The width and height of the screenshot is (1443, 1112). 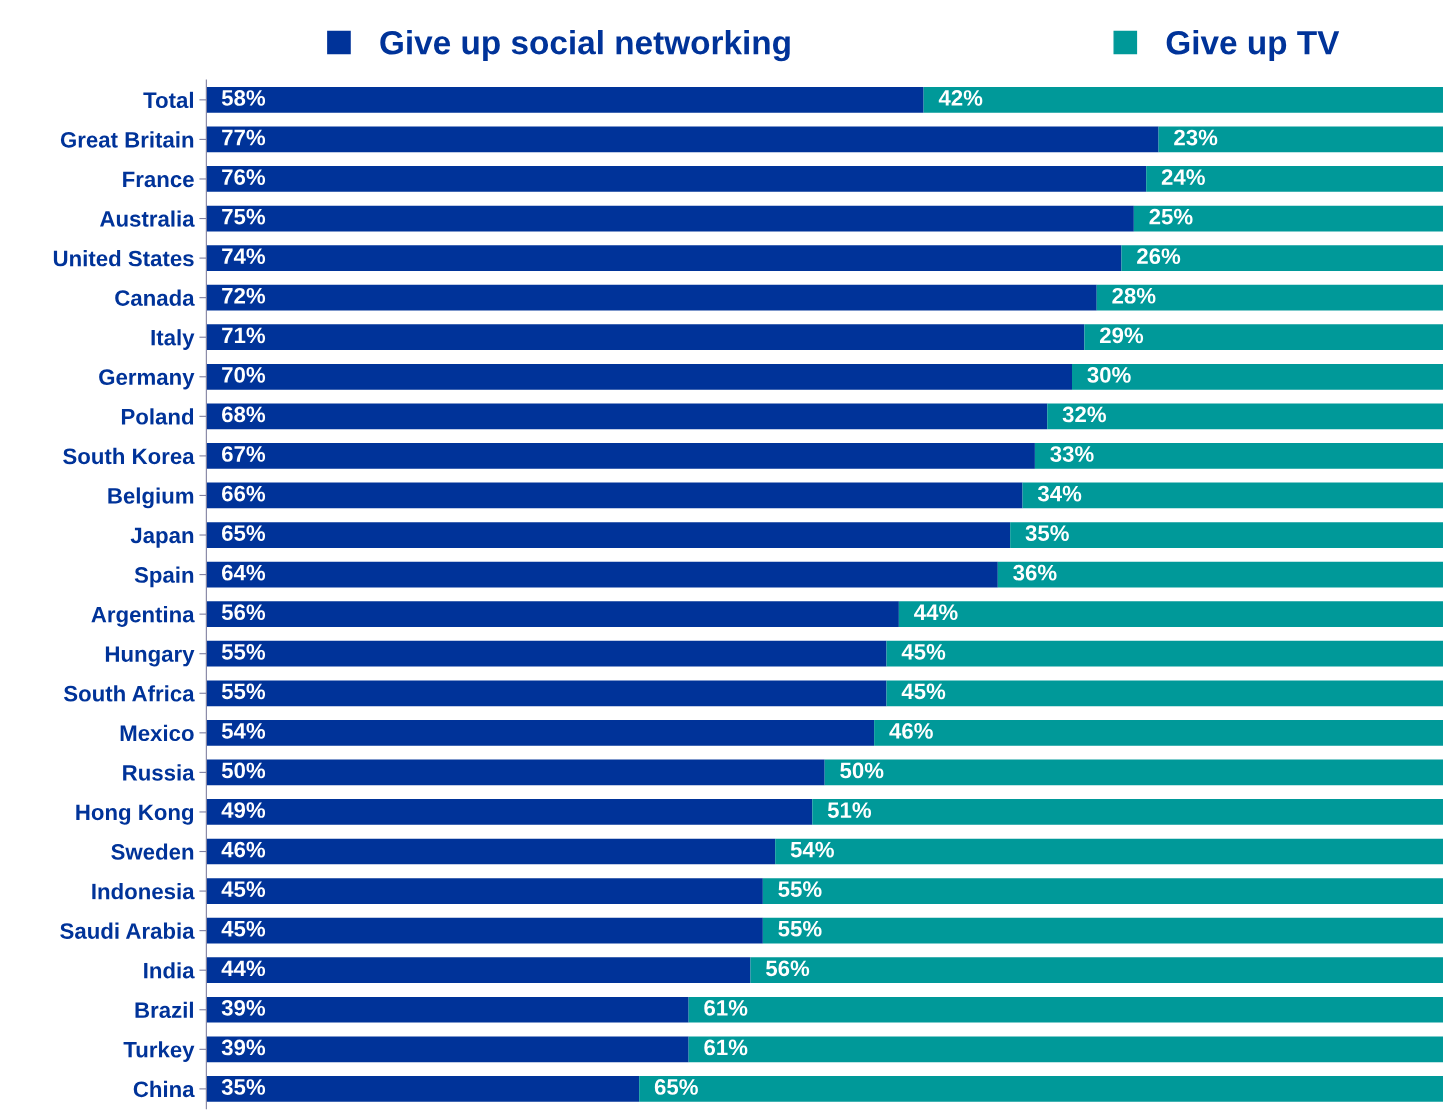 What do you see at coordinates (244, 572) in the screenshot?
I see `data-label: 64%` at bounding box center [244, 572].